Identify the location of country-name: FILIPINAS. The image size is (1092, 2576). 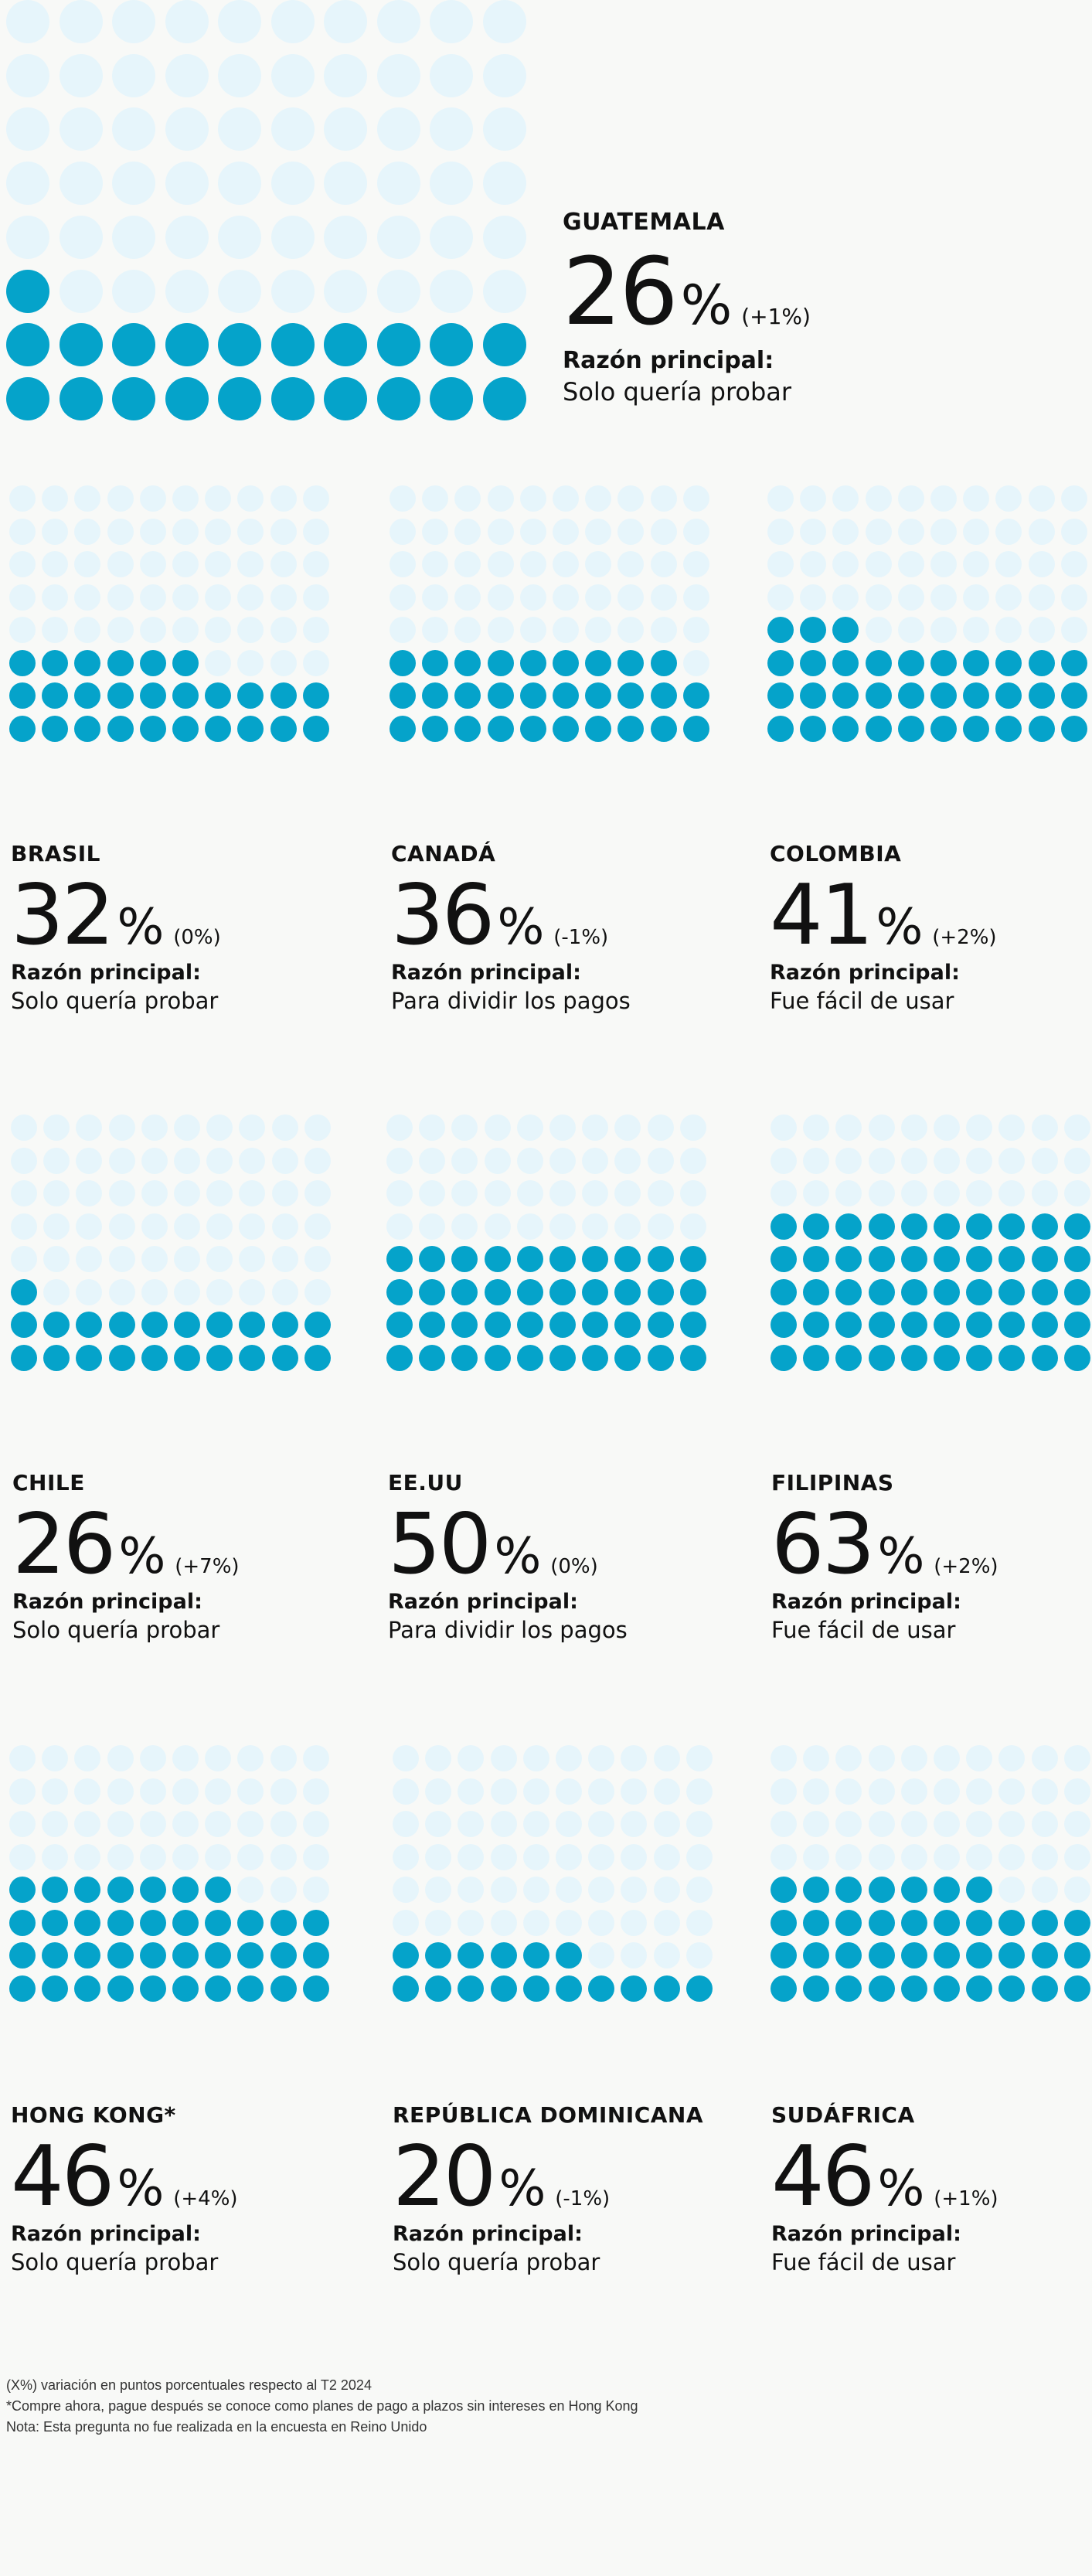
(833, 1483).